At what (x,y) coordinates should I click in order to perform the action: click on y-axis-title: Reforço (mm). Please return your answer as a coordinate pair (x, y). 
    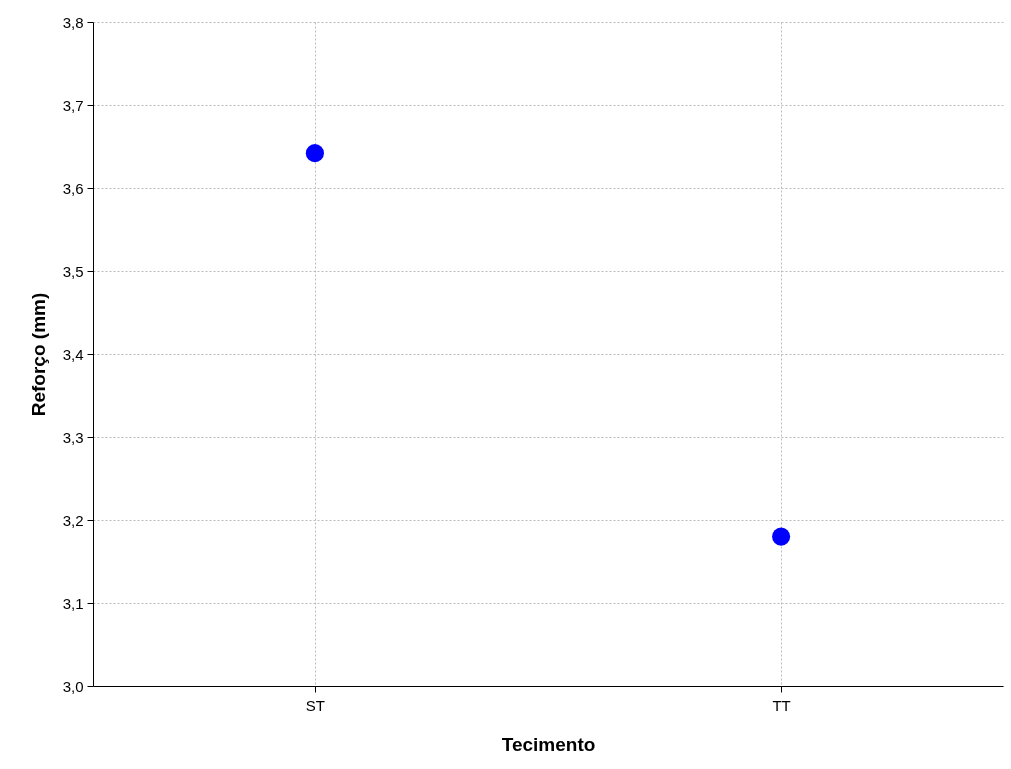
    Looking at the image, I should click on (38, 354).